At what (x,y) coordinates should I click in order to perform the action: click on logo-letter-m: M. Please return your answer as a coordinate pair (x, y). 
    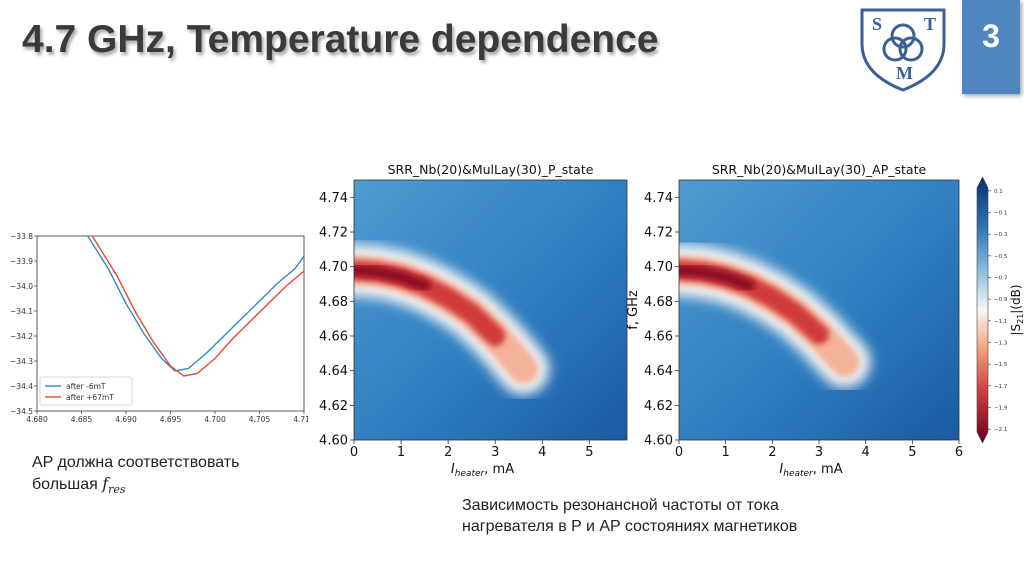
    Looking at the image, I should click on (904, 73).